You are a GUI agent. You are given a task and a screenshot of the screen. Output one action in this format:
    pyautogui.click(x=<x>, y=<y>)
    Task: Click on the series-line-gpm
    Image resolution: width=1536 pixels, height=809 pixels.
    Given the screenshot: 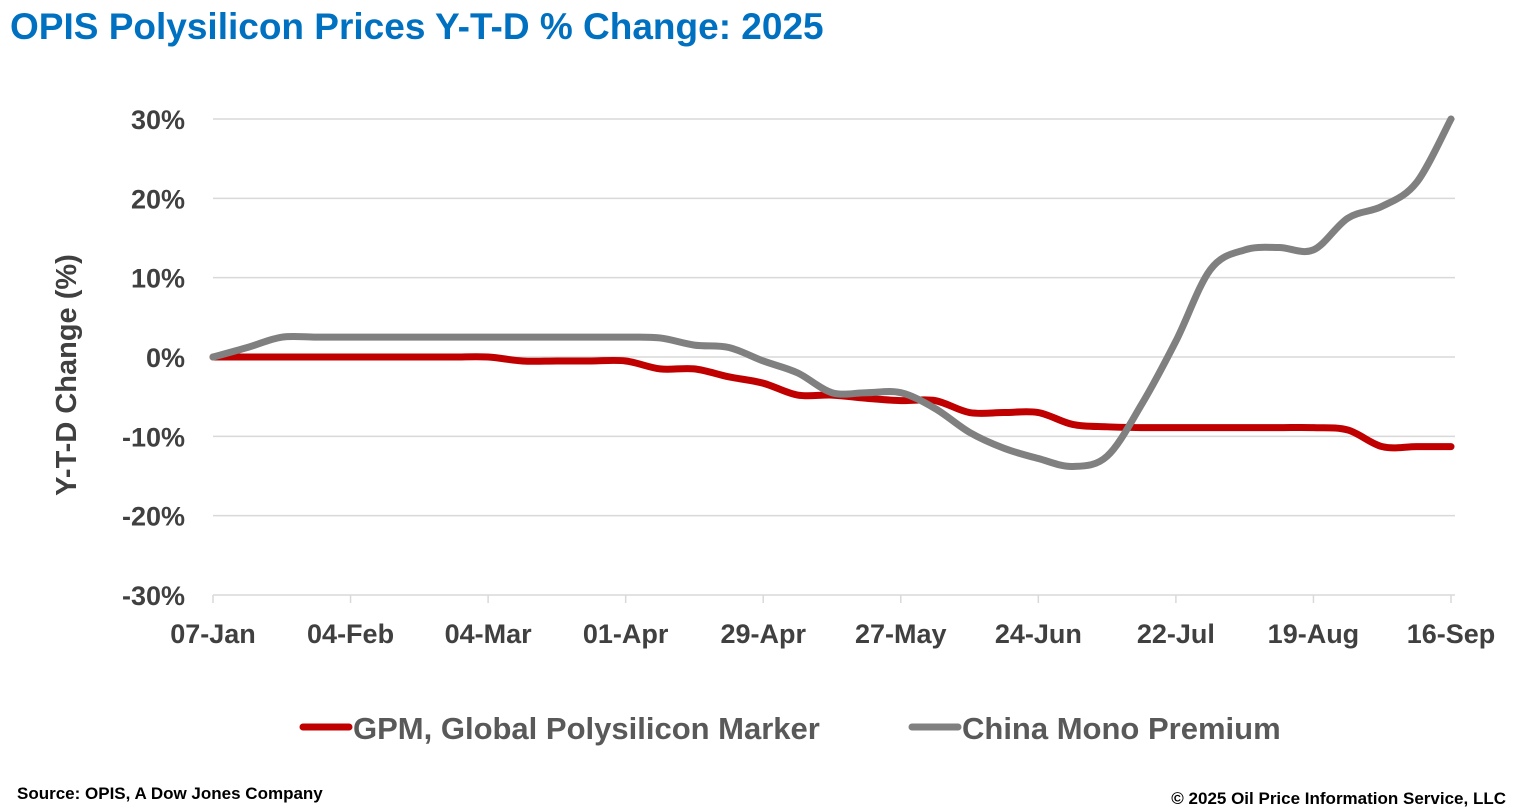 What is the action you would take?
    pyautogui.click(x=832, y=402)
    